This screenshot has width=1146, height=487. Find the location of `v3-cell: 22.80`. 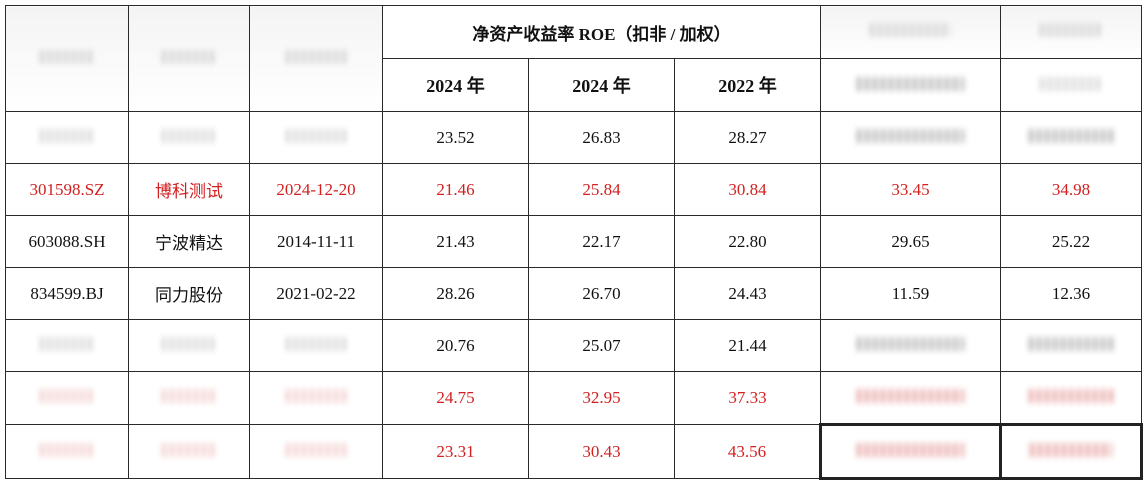

v3-cell: 22.80 is located at coordinates (747, 241).